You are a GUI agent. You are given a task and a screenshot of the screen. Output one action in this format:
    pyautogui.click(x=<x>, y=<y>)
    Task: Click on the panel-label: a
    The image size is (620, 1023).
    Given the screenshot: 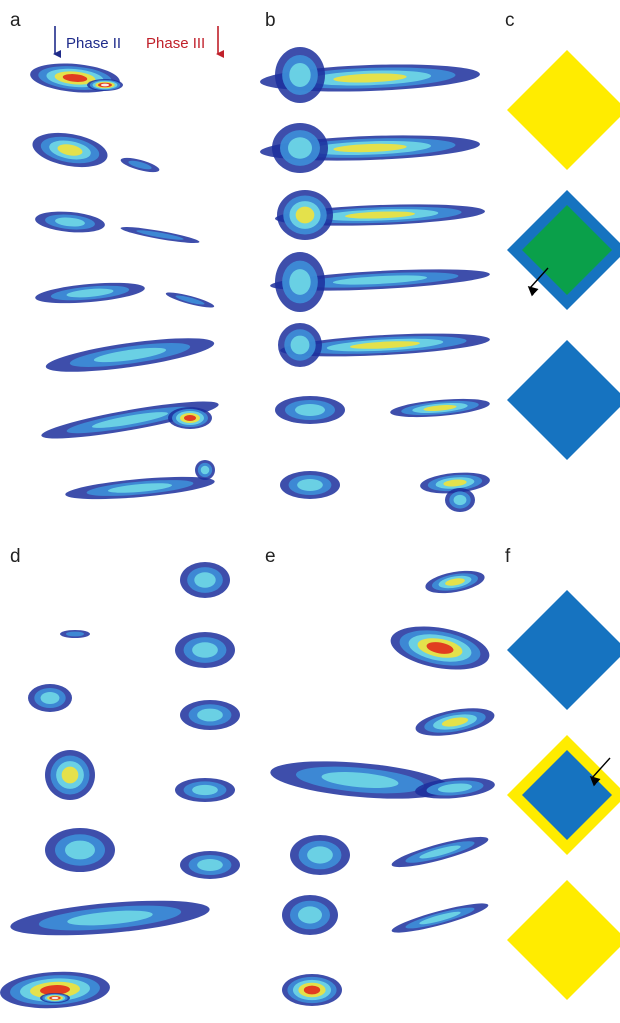 What is the action you would take?
    pyautogui.click(x=15, y=20)
    